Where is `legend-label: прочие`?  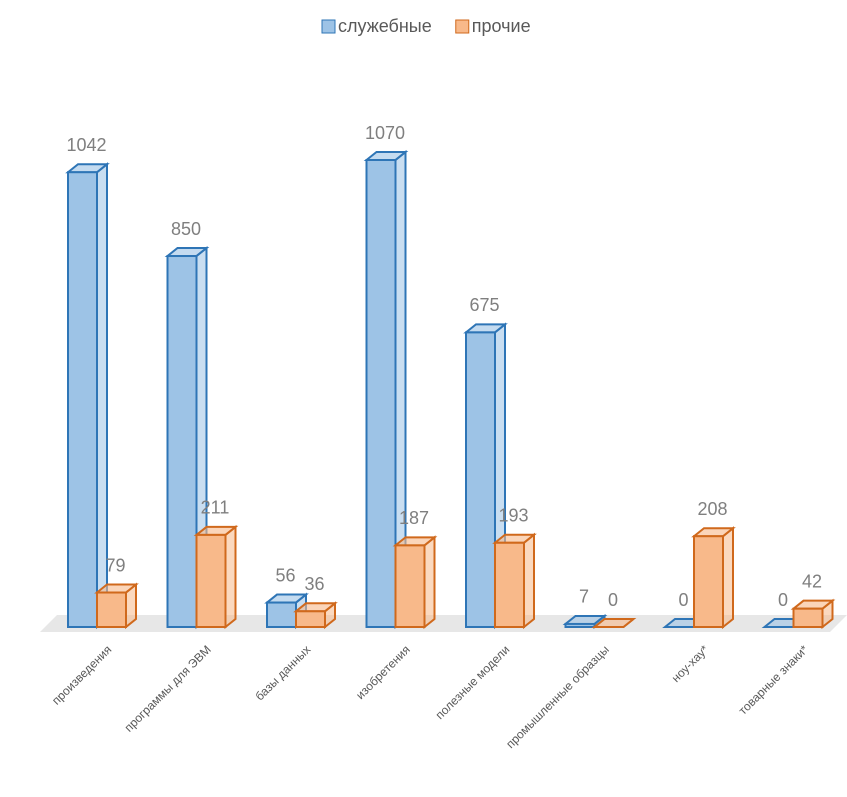
legend-label: прочие is located at coordinates (501, 26).